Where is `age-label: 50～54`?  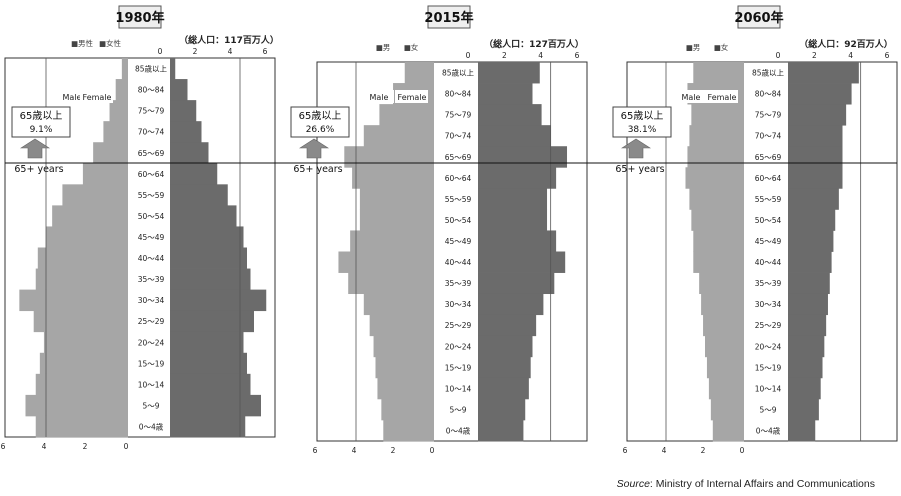 age-label: 50～54 is located at coordinates (458, 220).